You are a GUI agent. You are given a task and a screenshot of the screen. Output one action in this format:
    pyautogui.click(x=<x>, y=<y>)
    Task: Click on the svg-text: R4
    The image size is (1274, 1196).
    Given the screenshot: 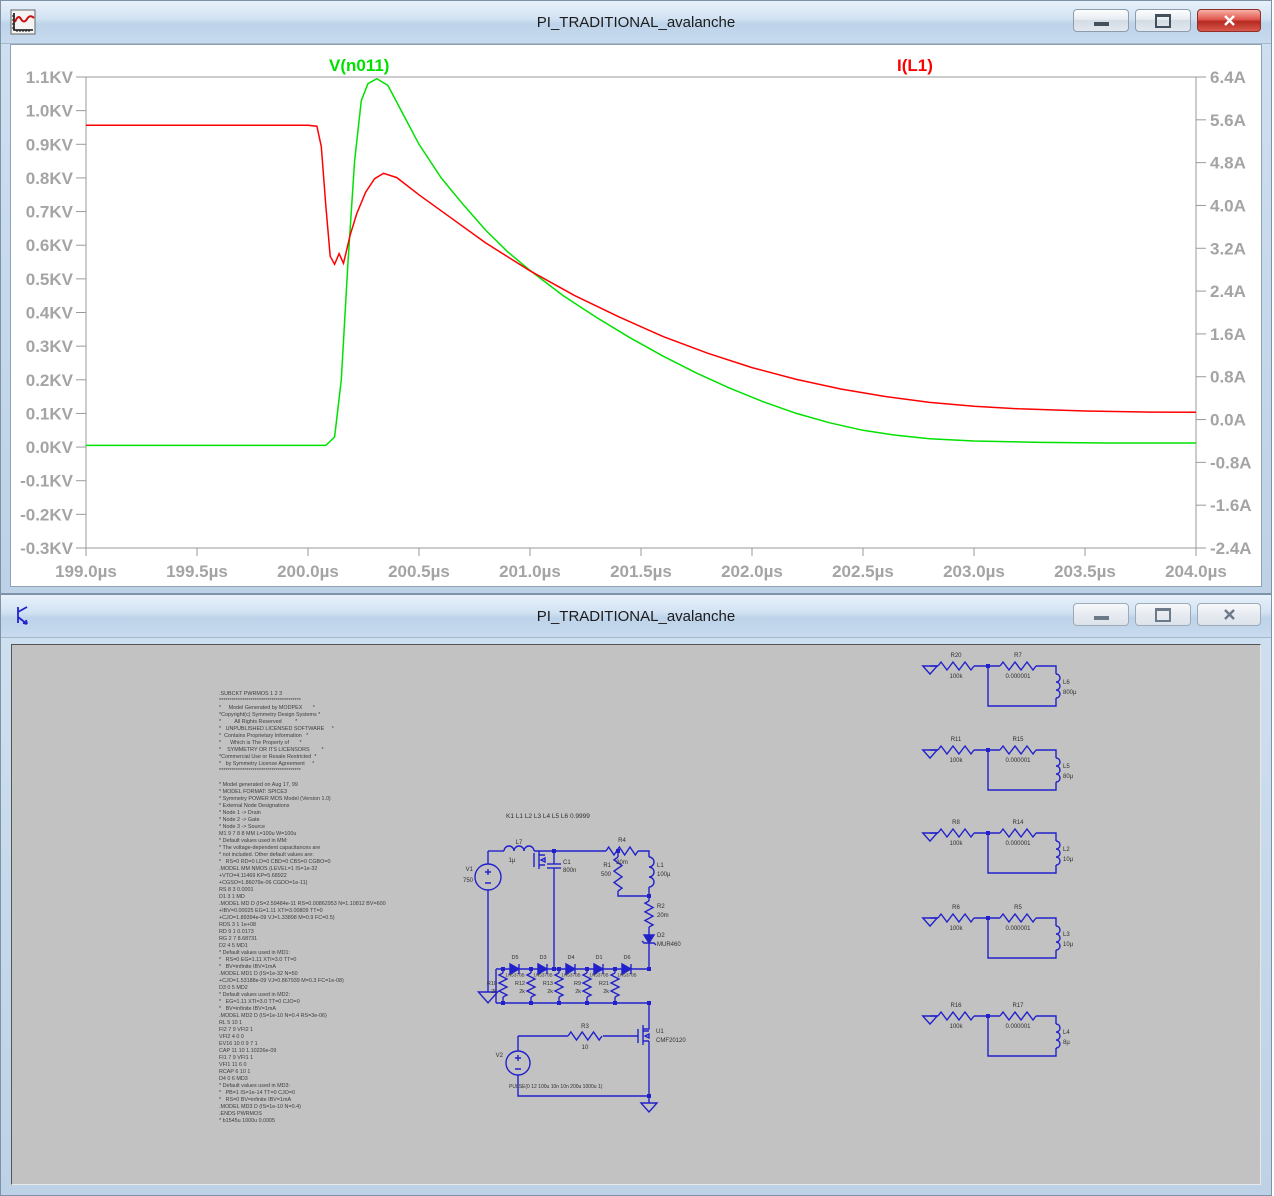 What is the action you would take?
    pyautogui.click(x=622, y=841)
    